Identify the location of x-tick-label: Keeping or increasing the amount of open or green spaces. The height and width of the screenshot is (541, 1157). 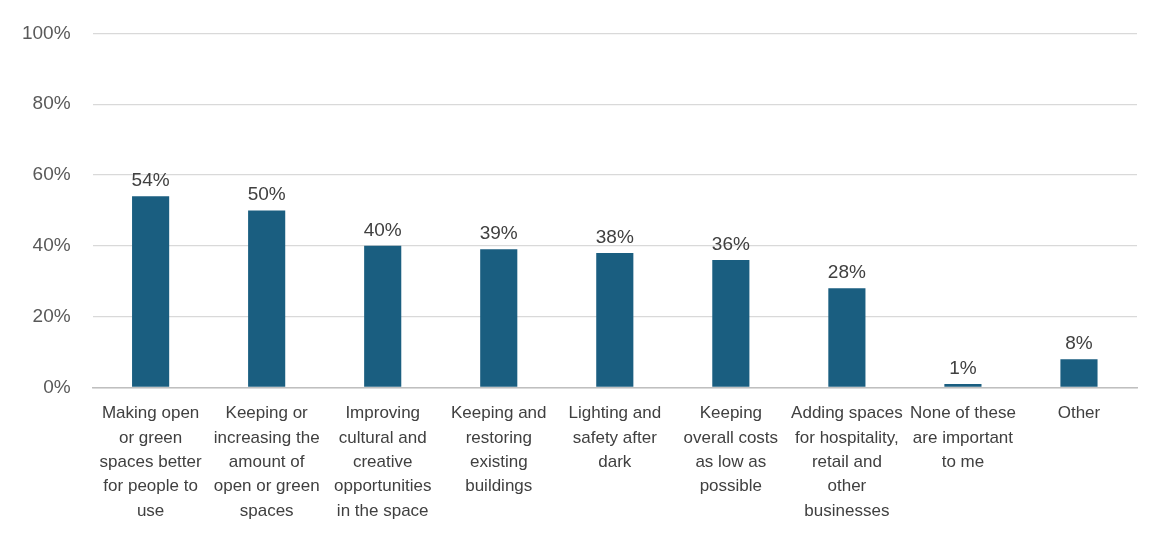
(266, 461).